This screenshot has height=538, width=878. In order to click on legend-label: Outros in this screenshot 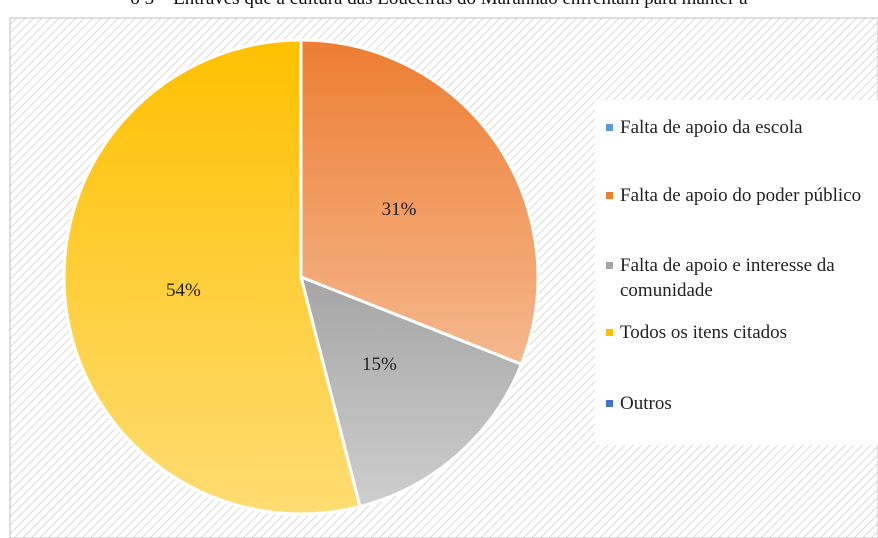, I will do `click(646, 403)`.